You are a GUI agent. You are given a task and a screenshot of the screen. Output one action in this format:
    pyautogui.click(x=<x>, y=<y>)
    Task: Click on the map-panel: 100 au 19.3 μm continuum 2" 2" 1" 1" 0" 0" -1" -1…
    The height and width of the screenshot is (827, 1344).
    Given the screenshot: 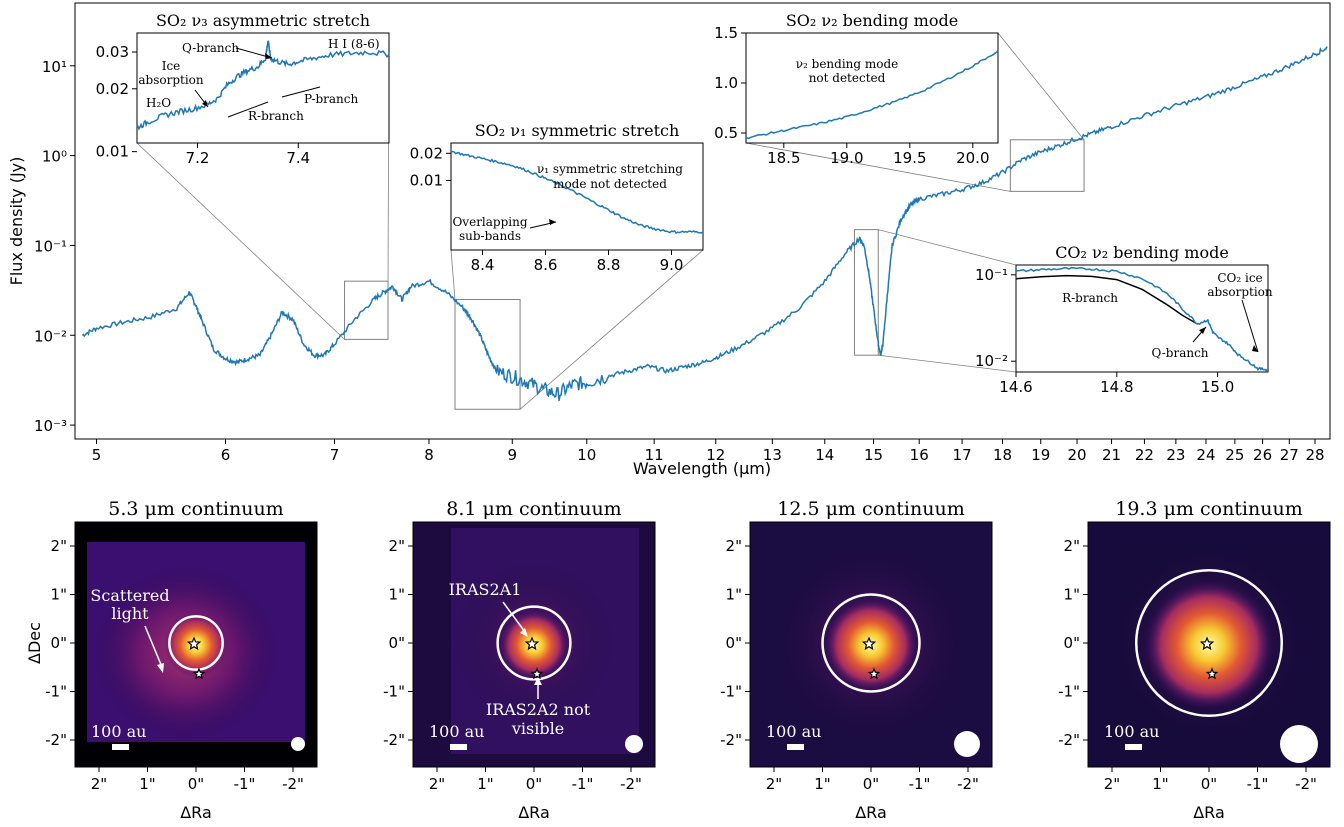 What is the action you would take?
    pyautogui.click(x=1194, y=660)
    